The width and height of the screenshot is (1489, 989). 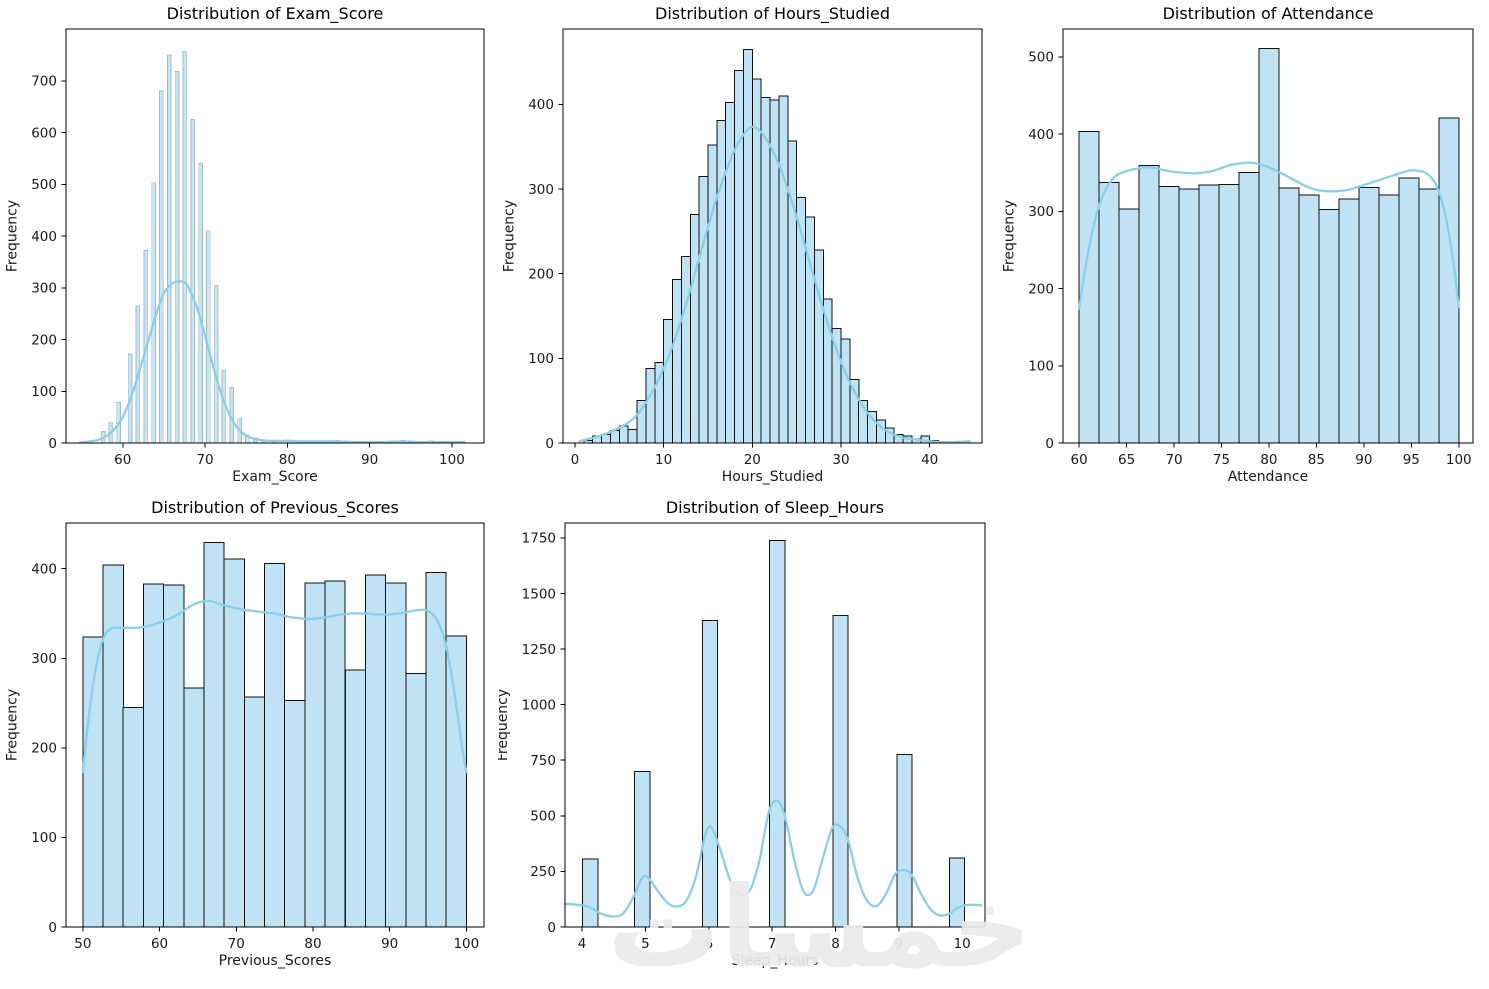 What do you see at coordinates (1126, 460) in the screenshot?
I see `svg-text: 65` at bounding box center [1126, 460].